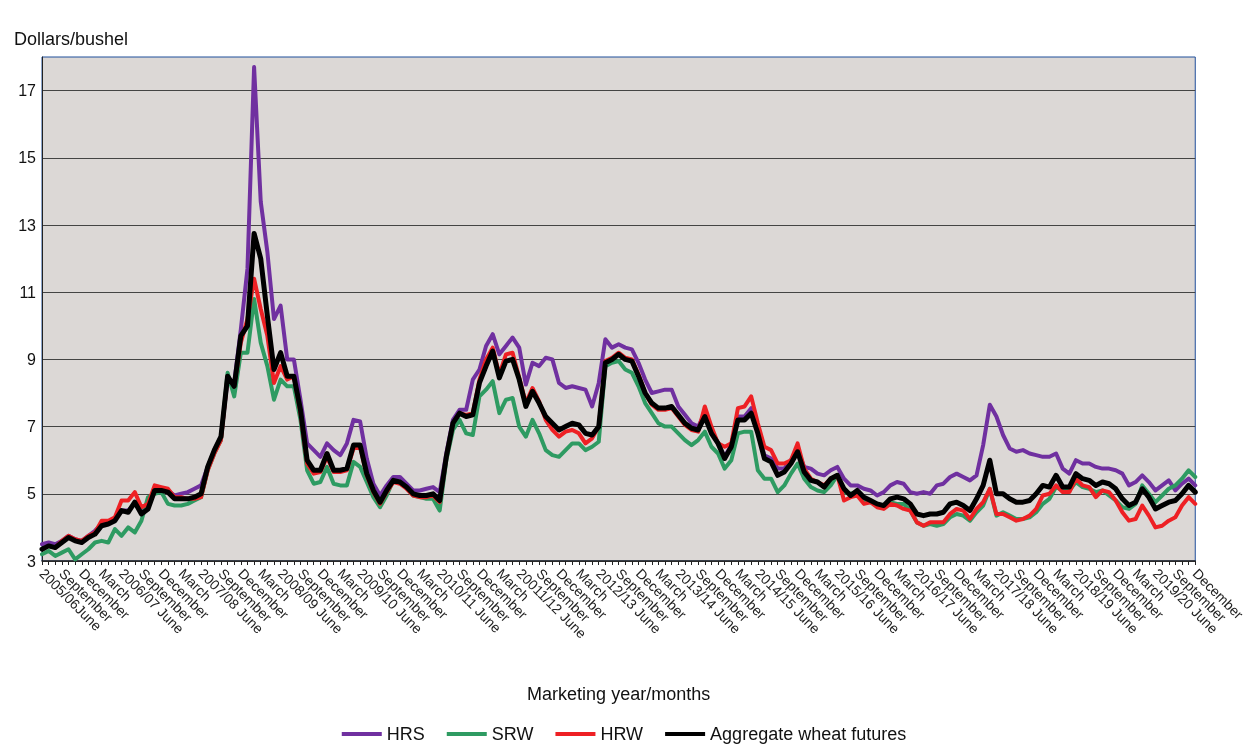 The height and width of the screenshot is (750, 1248). Describe the element at coordinates (619, 694) in the screenshot. I see `x-axis-title: Marketing year/months` at that location.